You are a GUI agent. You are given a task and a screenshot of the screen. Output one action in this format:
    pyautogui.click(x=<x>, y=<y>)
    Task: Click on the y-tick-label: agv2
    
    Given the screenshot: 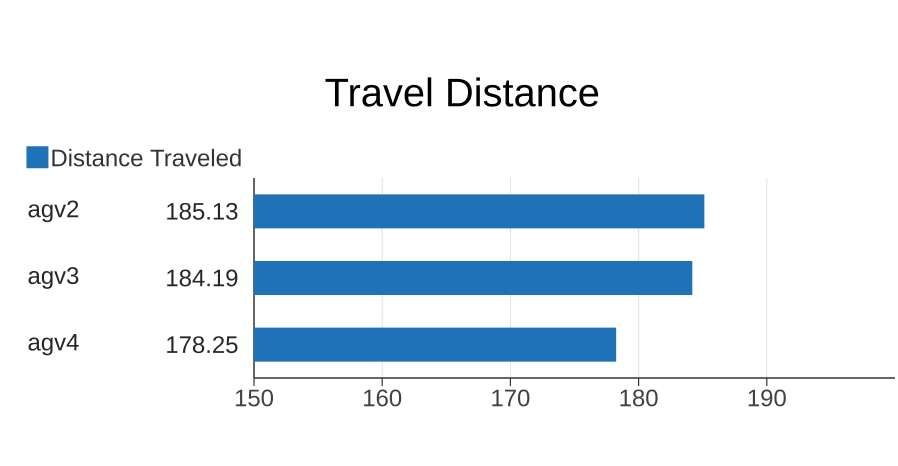 What is the action you would take?
    pyautogui.click(x=53, y=211)
    